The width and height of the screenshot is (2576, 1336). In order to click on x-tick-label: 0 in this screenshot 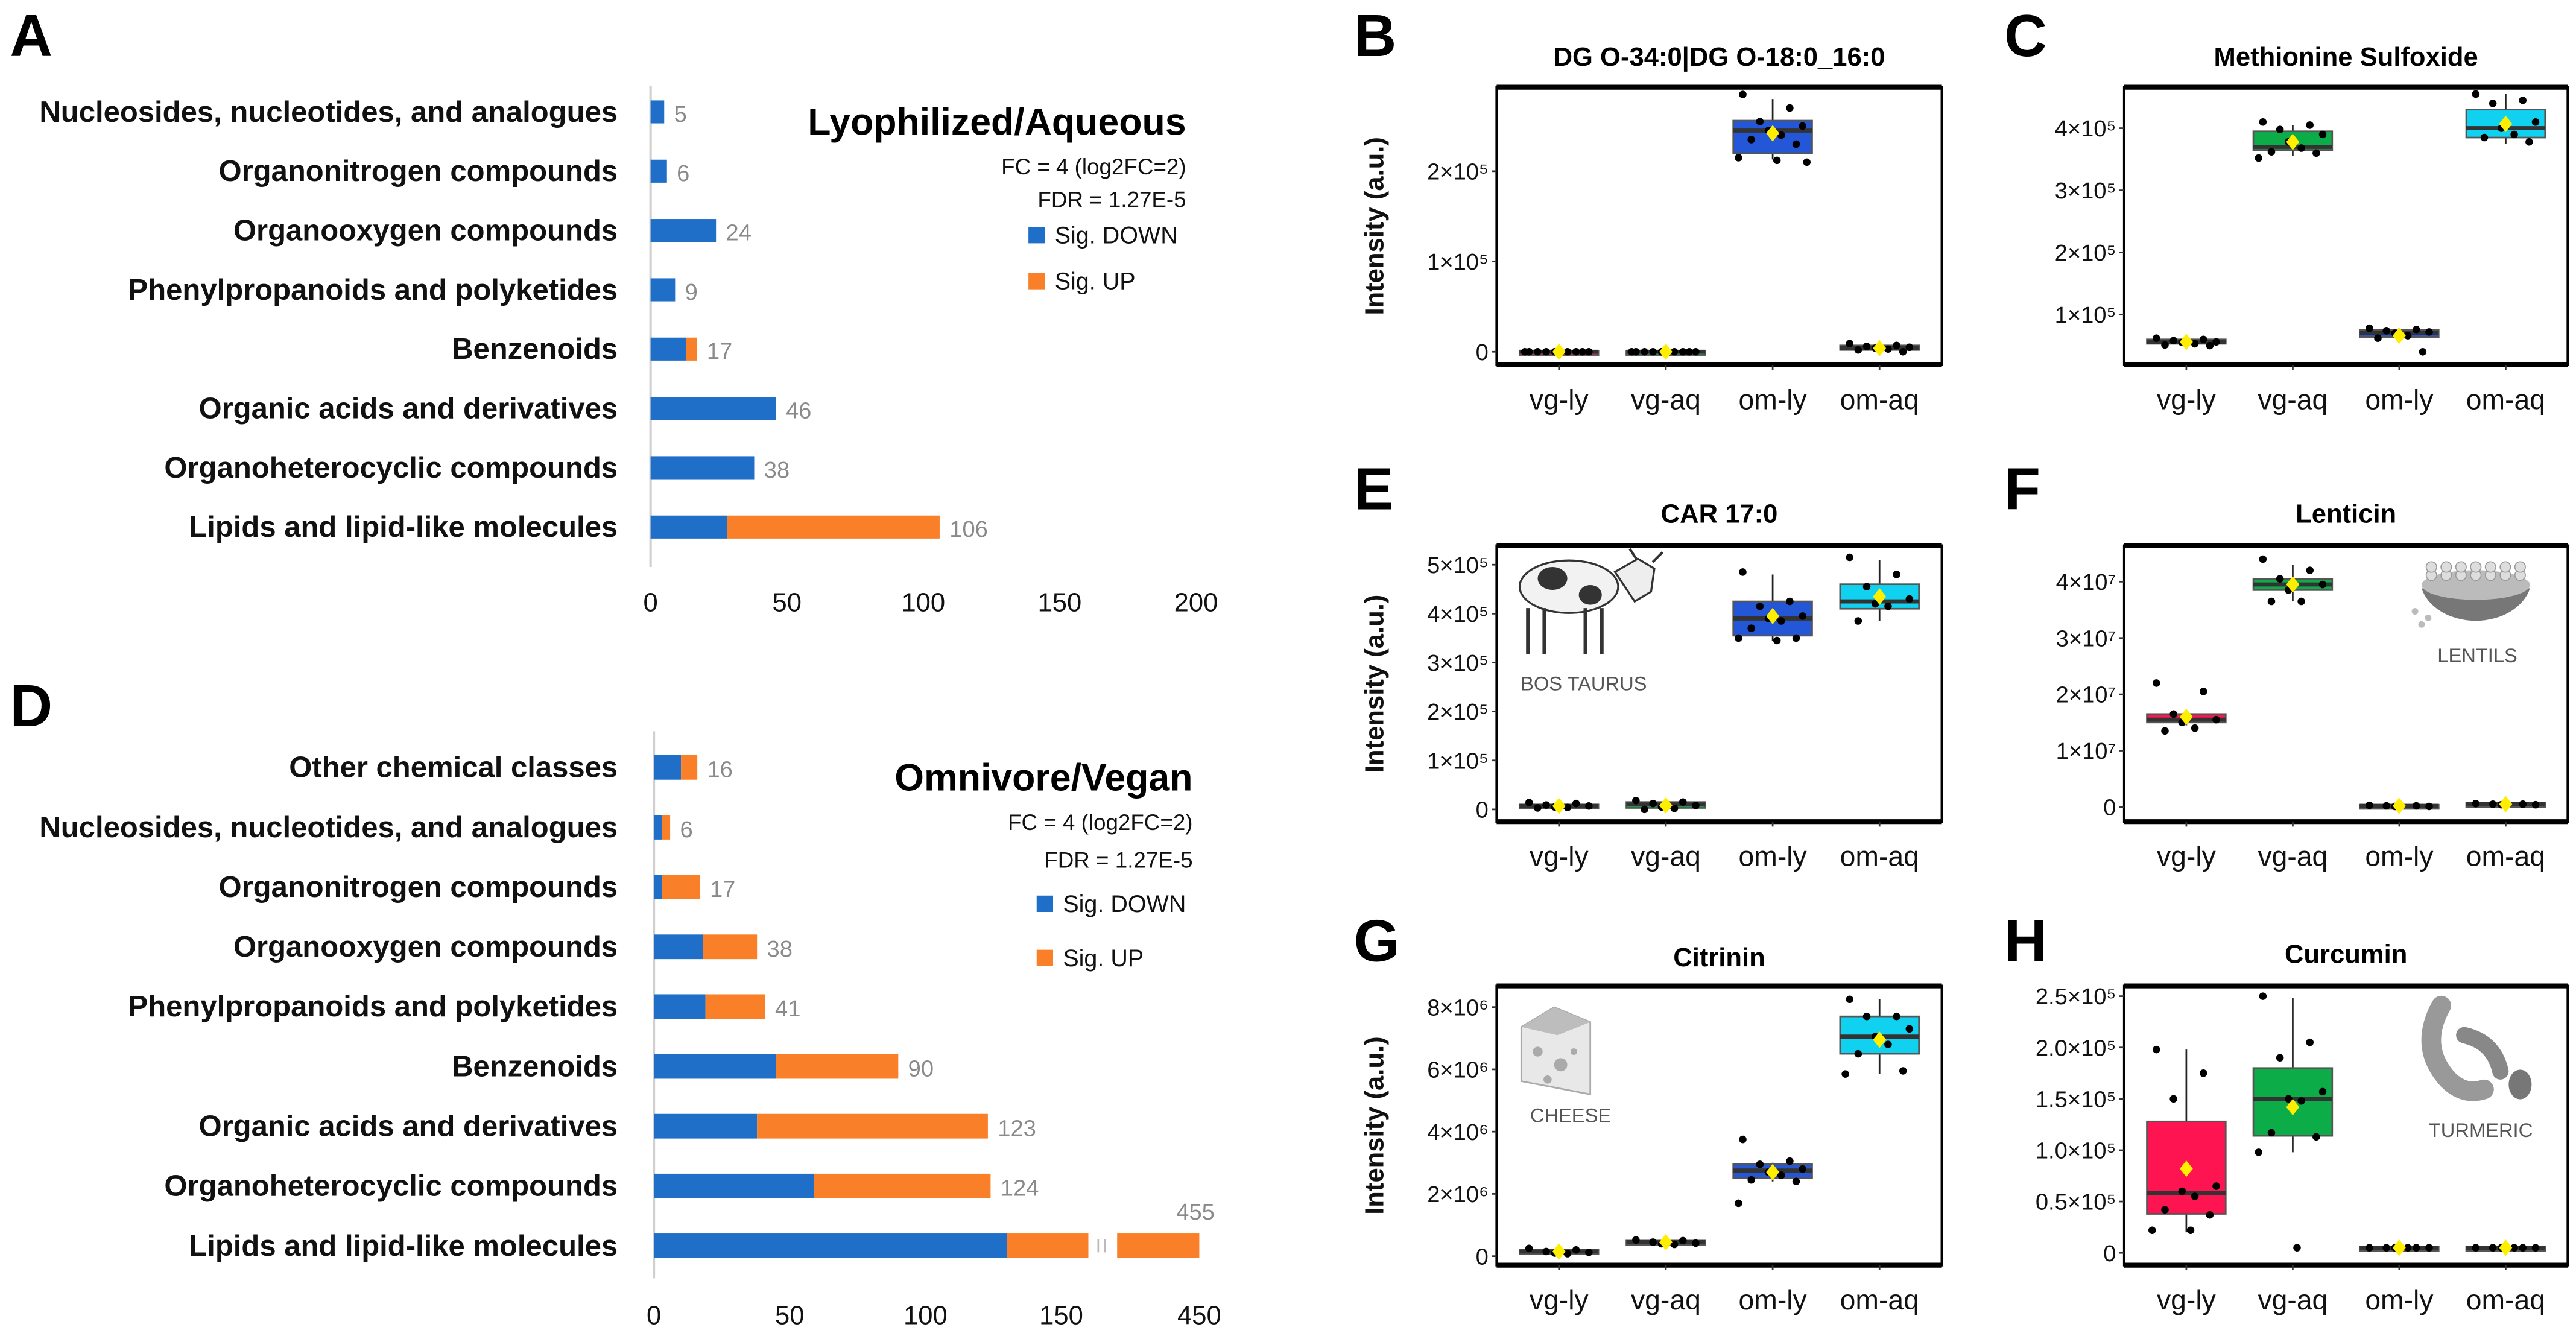, I will do `click(651, 603)`.